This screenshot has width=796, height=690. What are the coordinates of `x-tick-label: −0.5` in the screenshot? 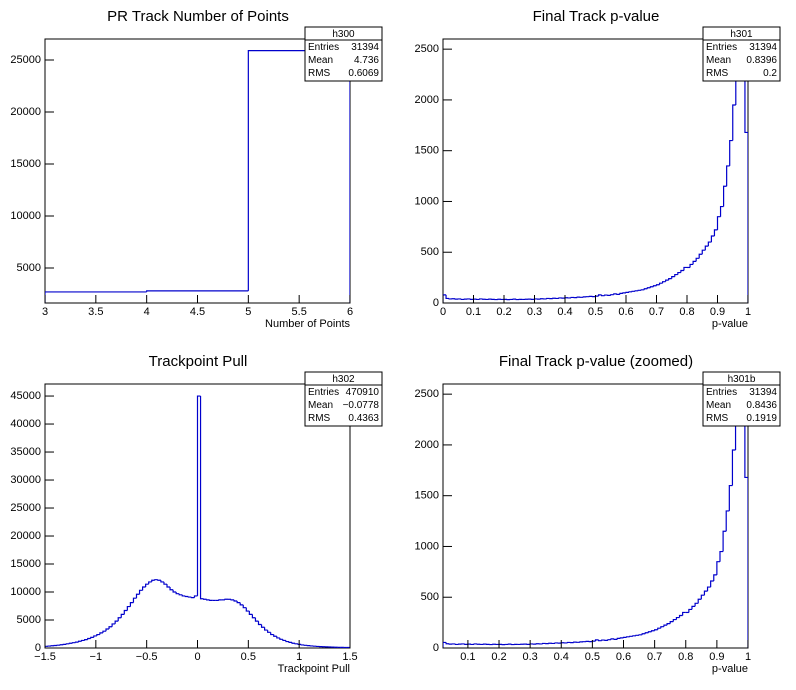 It's located at (147, 657).